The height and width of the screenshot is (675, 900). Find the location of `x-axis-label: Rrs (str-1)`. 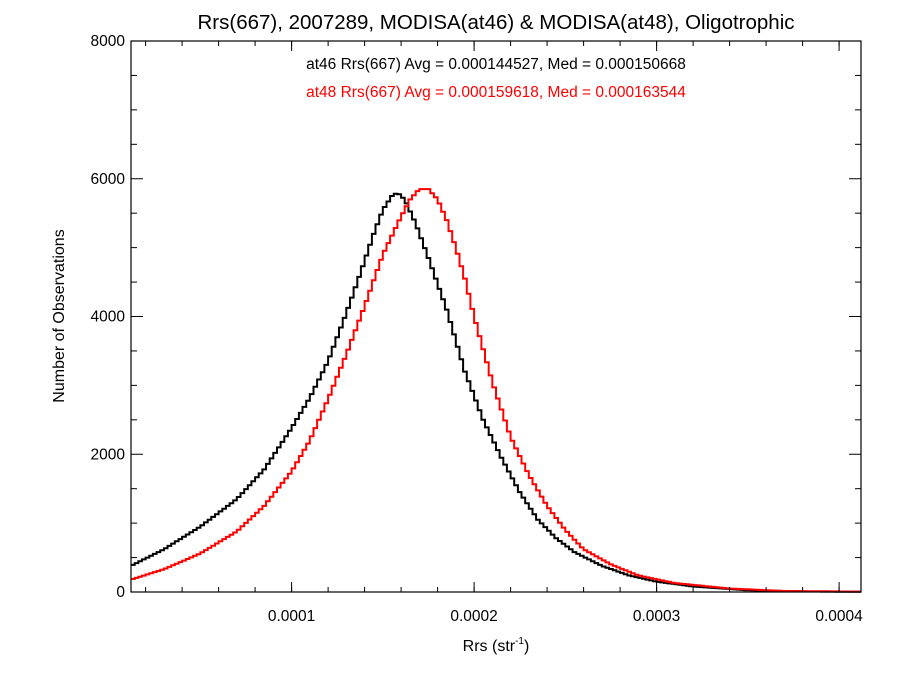

x-axis-label: Rrs (str-1) is located at coordinates (496, 645).